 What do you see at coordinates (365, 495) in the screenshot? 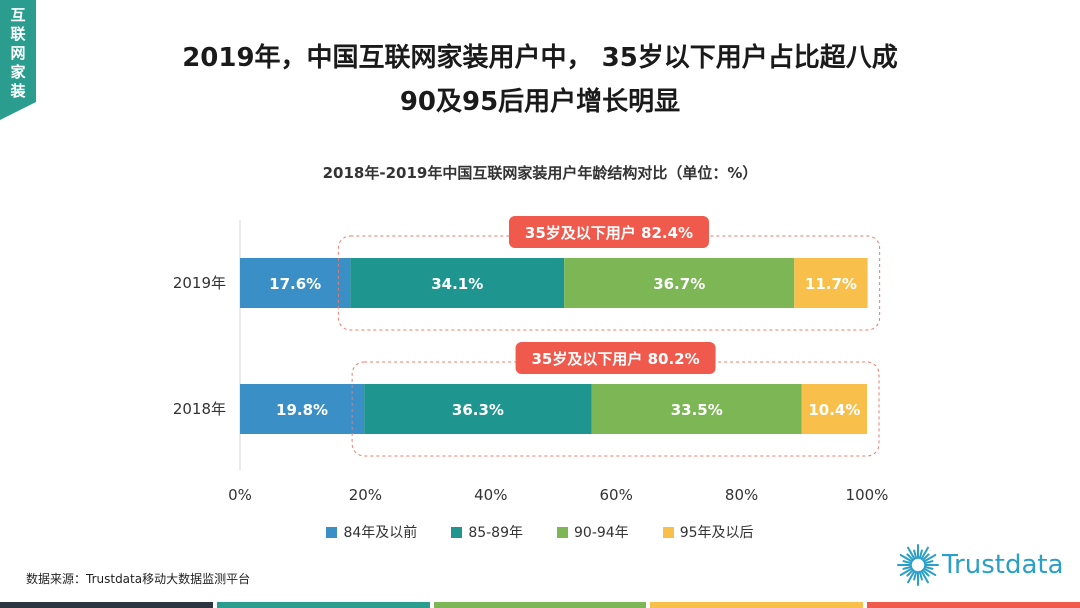
I see `x-tick-label: 20%` at bounding box center [365, 495].